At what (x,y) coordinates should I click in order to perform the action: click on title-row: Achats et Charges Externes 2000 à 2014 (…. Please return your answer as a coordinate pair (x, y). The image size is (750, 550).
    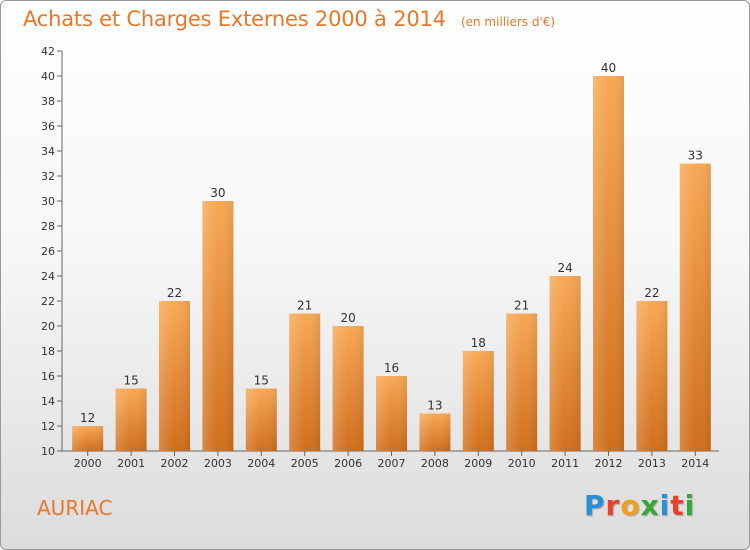
    Looking at the image, I should click on (289, 19).